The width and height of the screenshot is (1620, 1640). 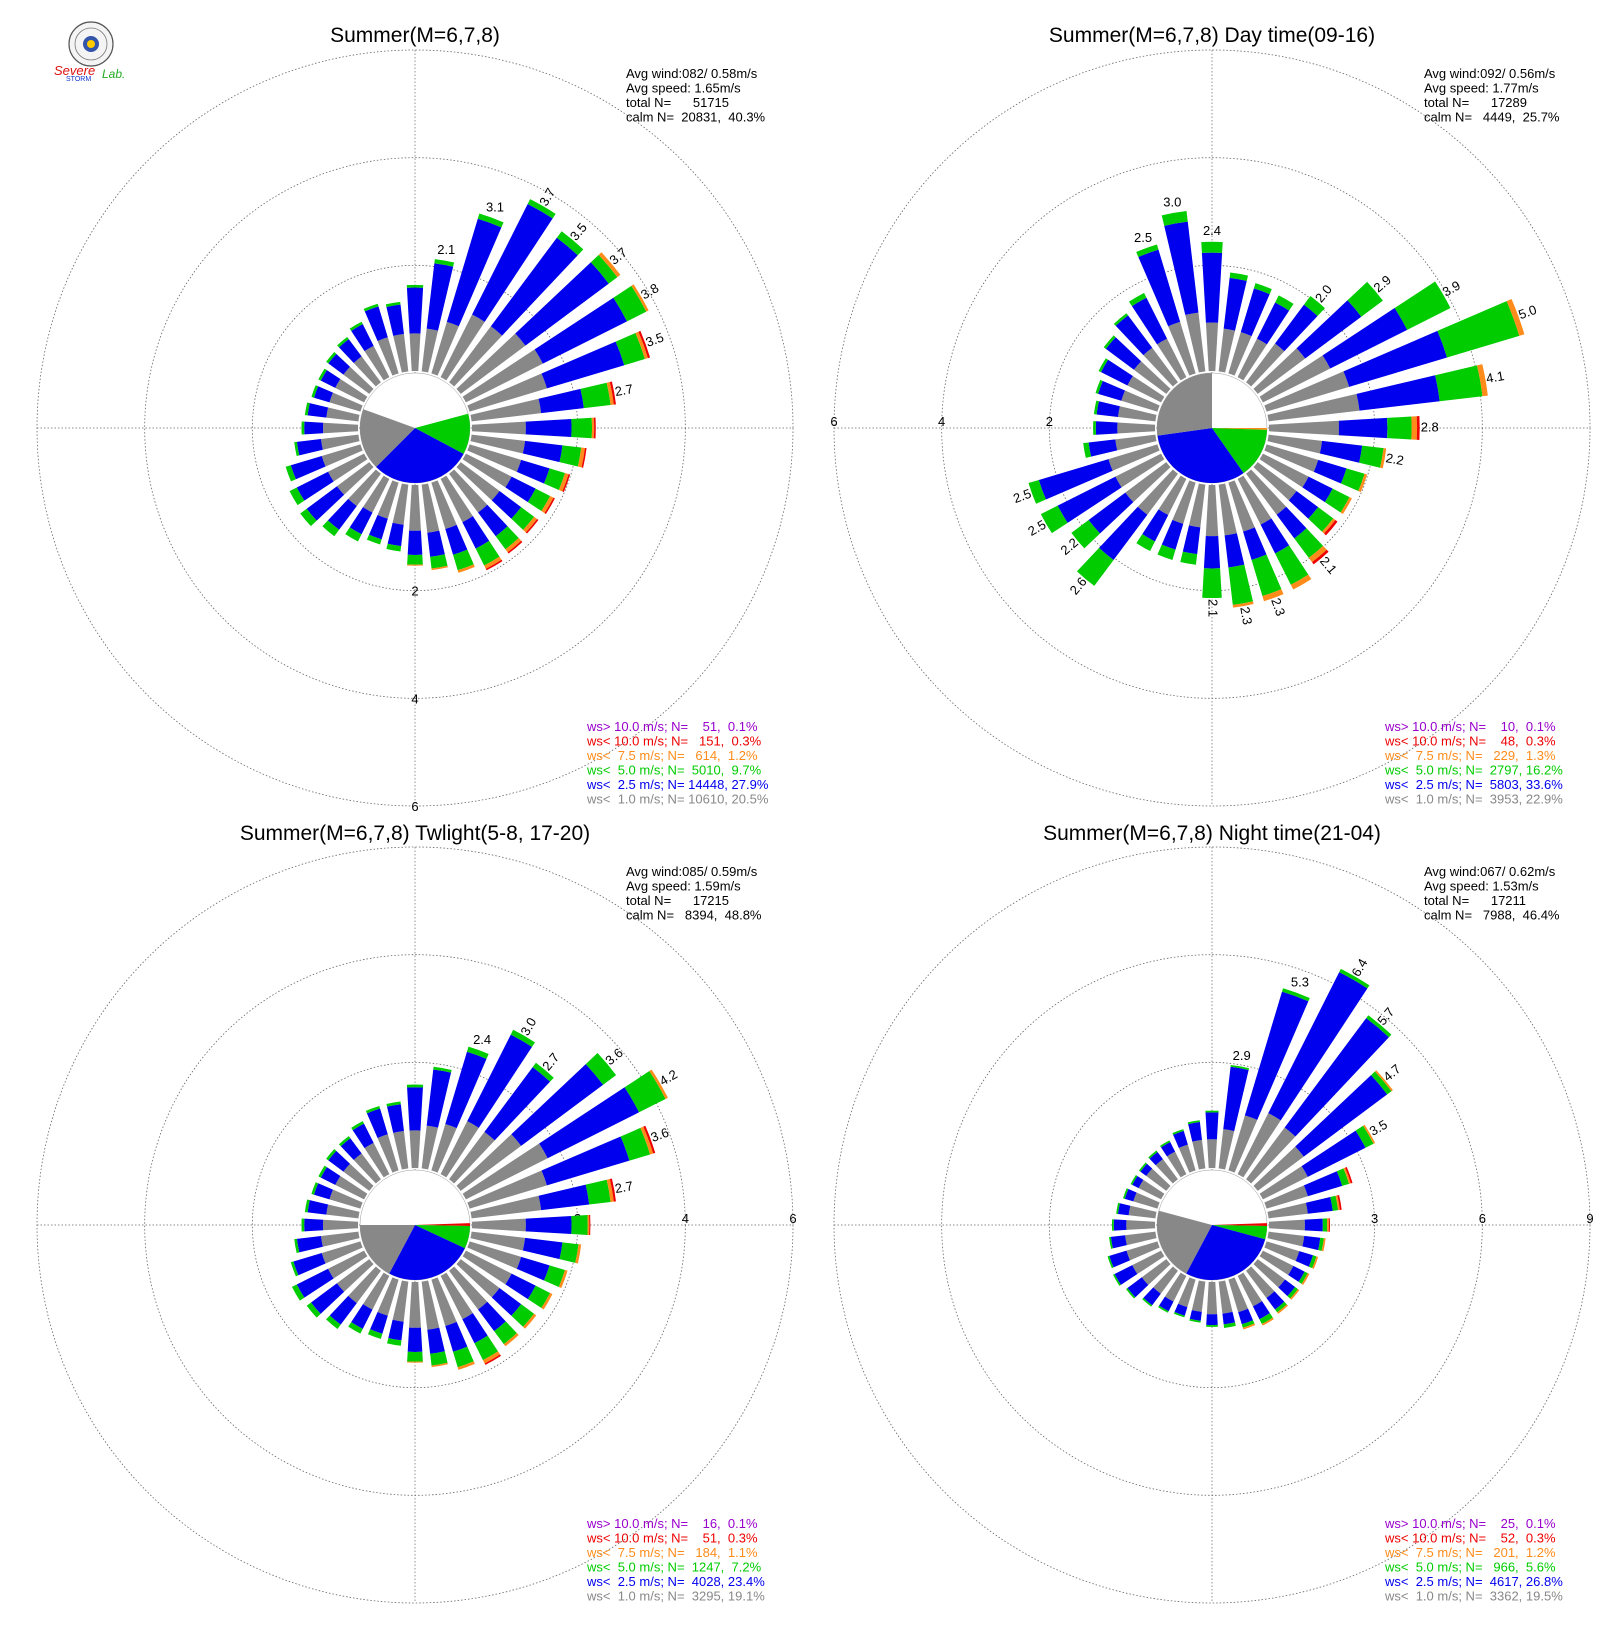 What do you see at coordinates (414, 698) in the screenshot?
I see `ring-tick-label: 4` at bounding box center [414, 698].